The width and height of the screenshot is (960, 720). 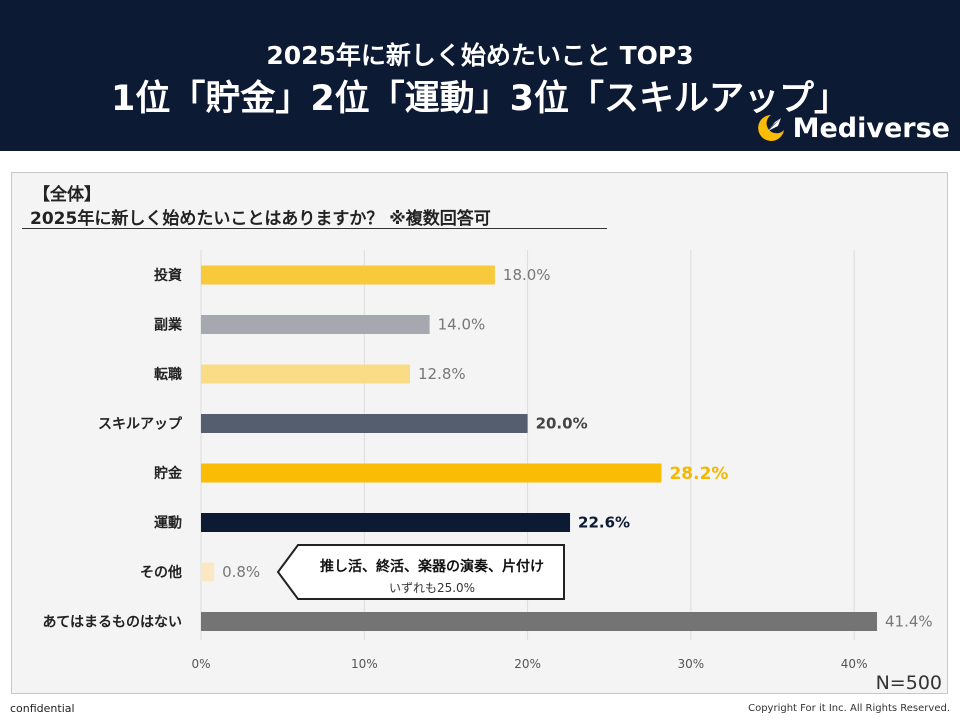 What do you see at coordinates (168, 523) in the screenshot?
I see `category-label: 運動` at bounding box center [168, 523].